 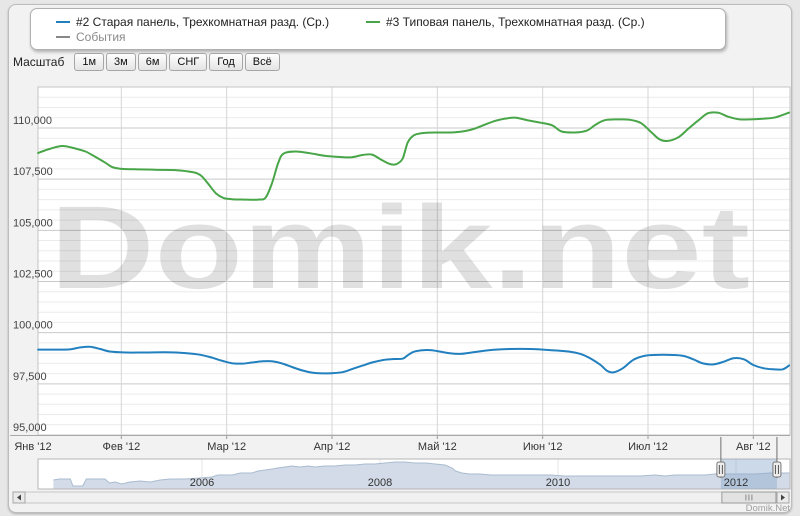 I want to click on navigator-year-label: 2010, so click(x=558, y=483).